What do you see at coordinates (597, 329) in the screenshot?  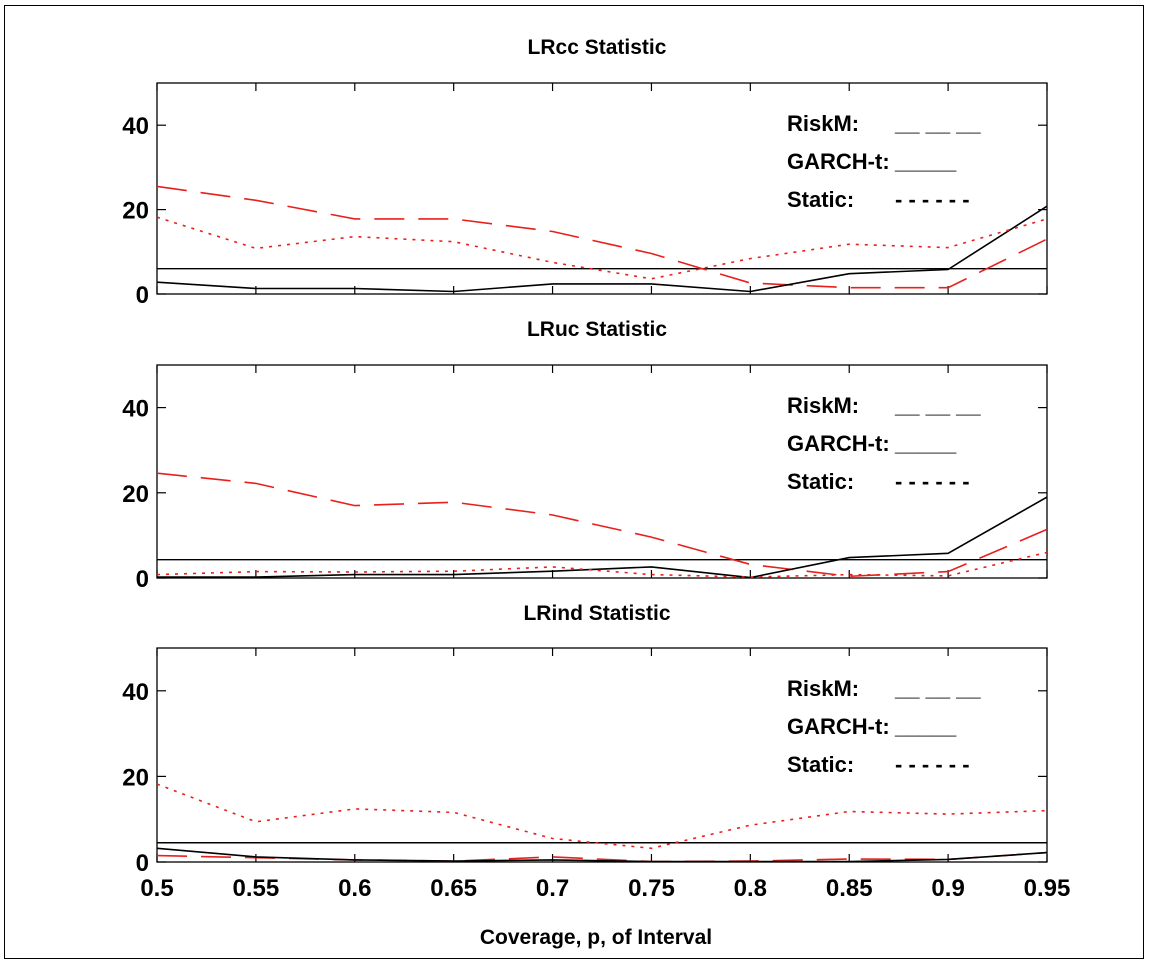 I see `panel-title: LRuc Statistic` at bounding box center [597, 329].